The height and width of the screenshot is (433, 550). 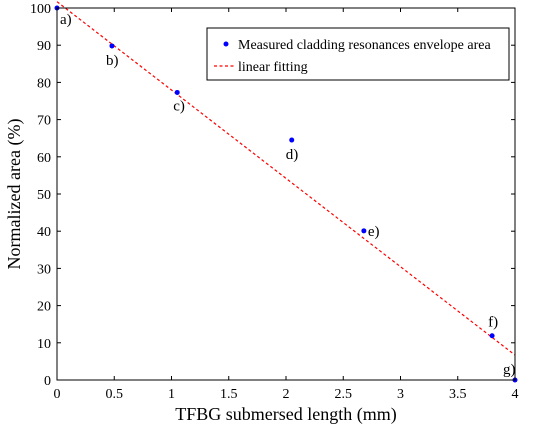 I want to click on x-tick-label: 0.5, so click(x=115, y=394).